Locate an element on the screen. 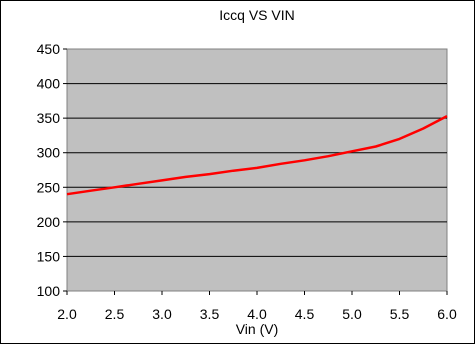 This screenshot has height=344, width=475. y-axis: 100 150 200 250 300 350 400 450 is located at coordinates (52, 170).